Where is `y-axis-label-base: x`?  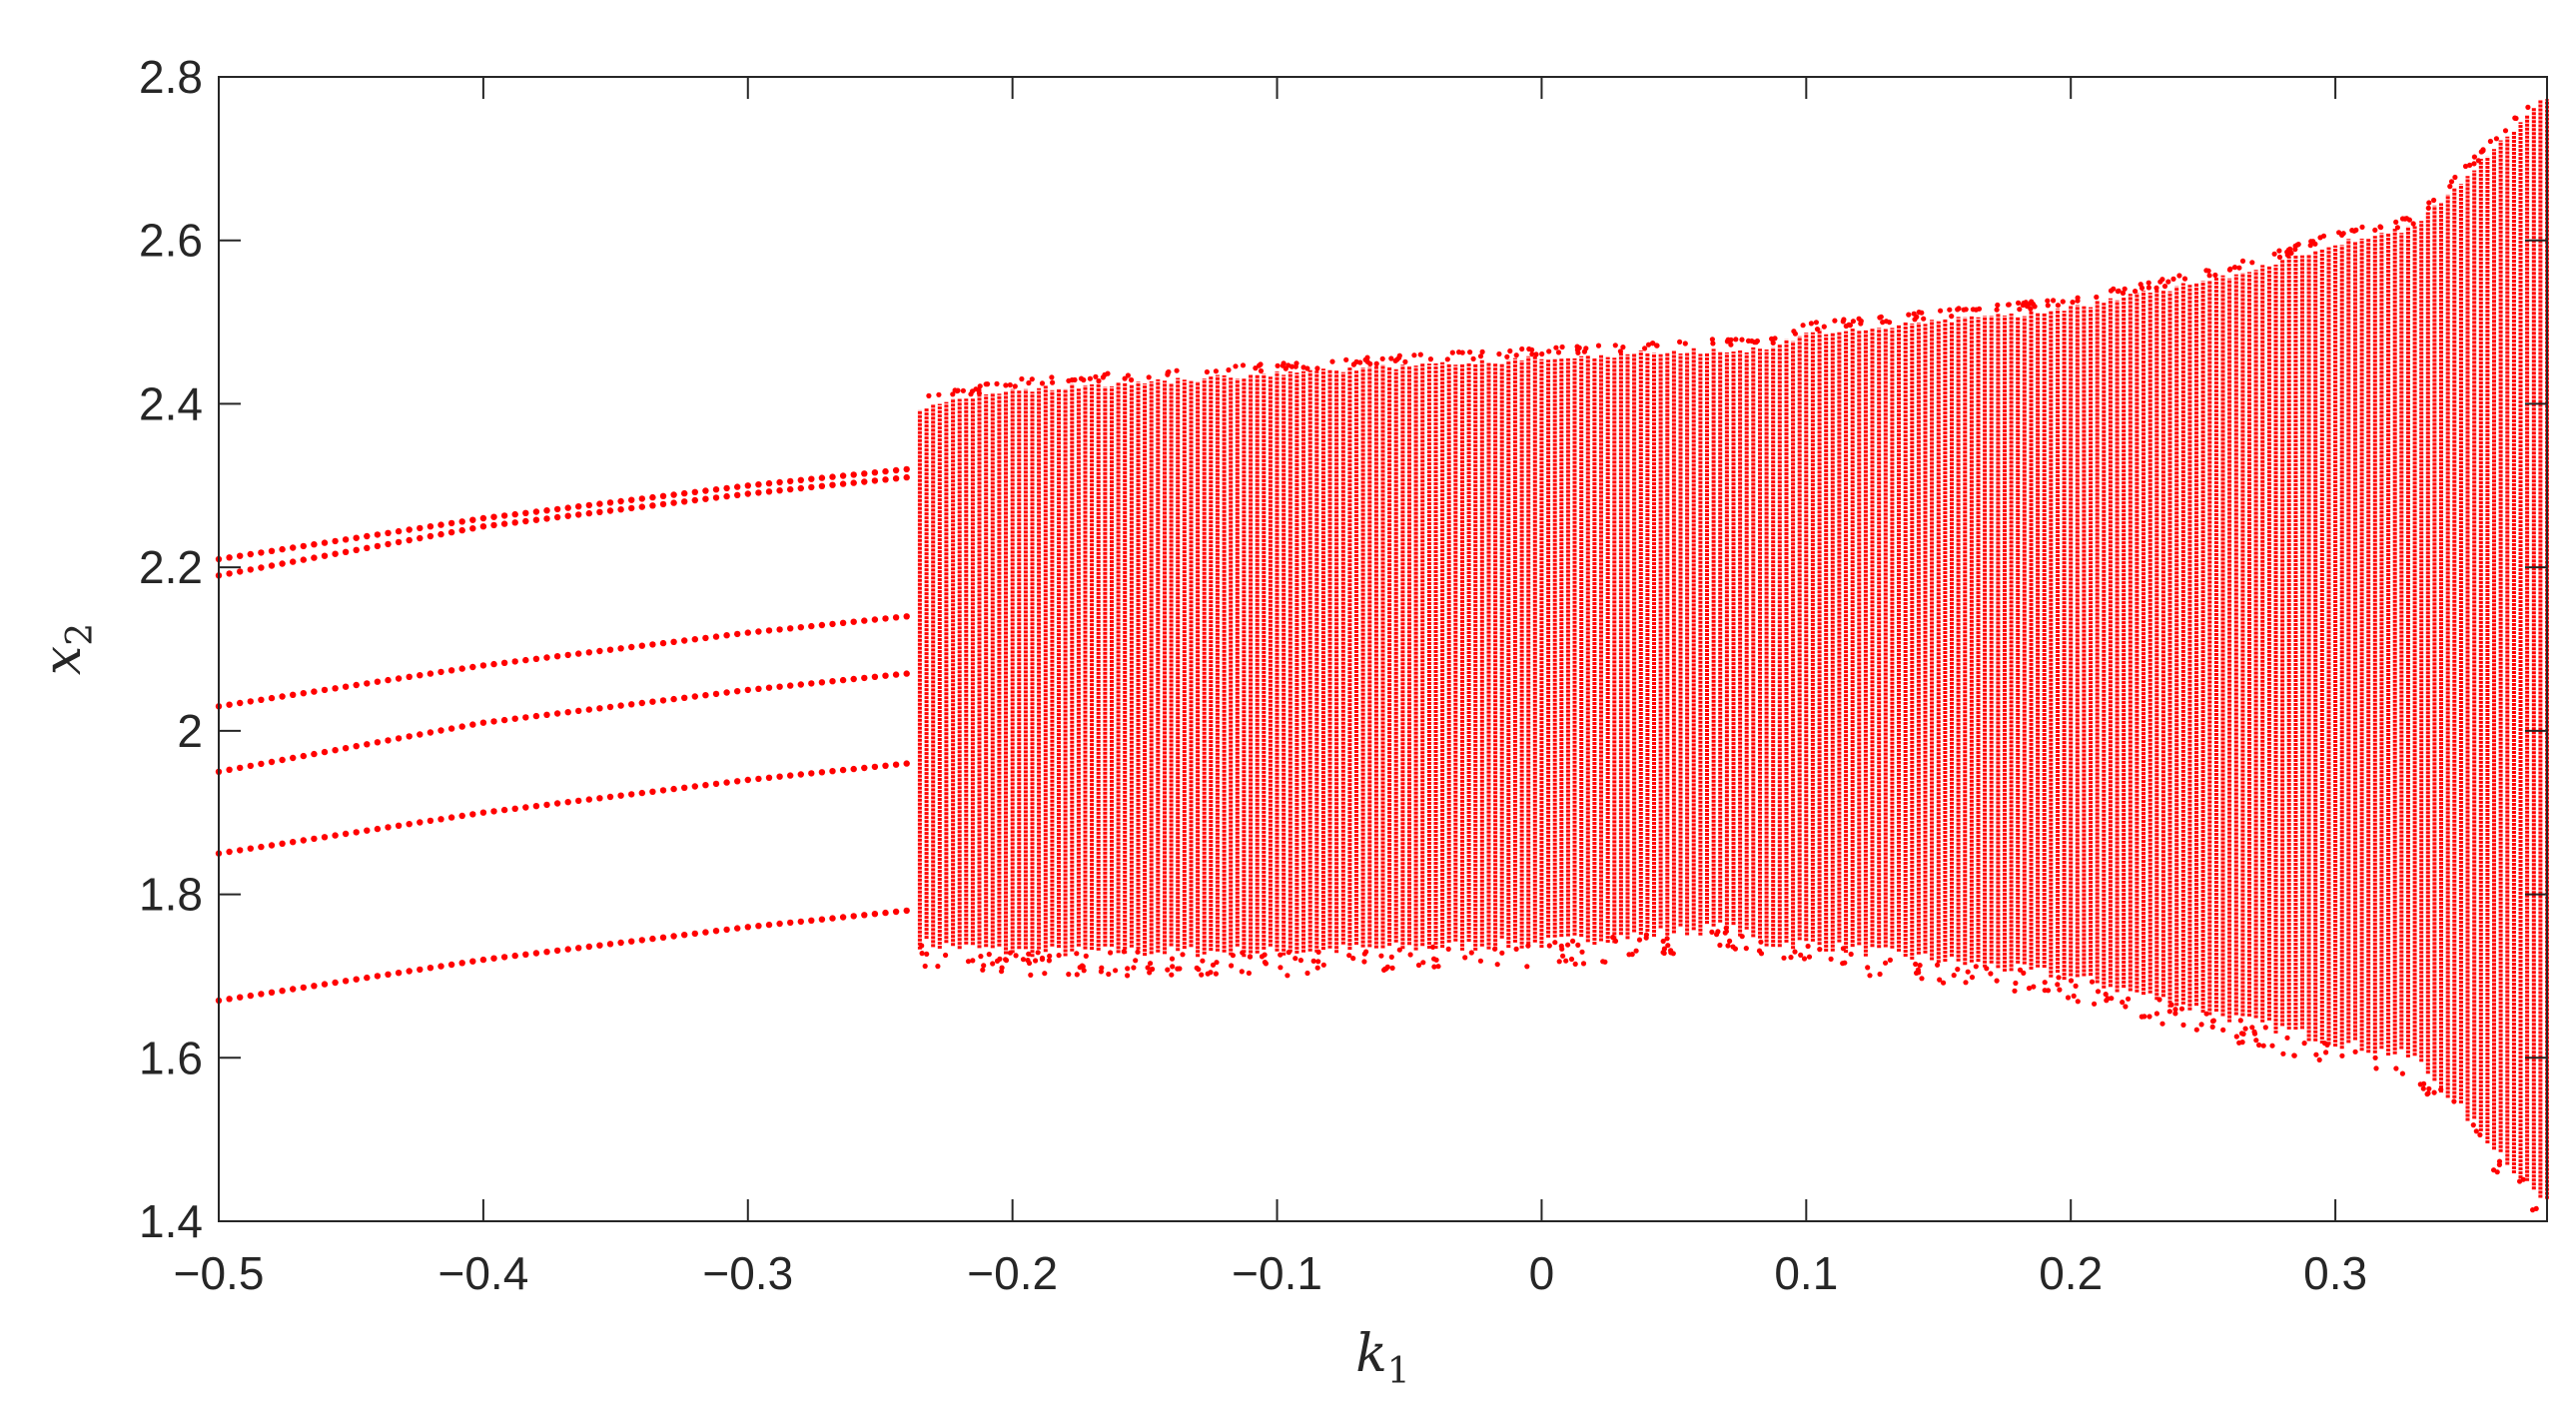 y-axis-label-base: x is located at coordinates (63, 660).